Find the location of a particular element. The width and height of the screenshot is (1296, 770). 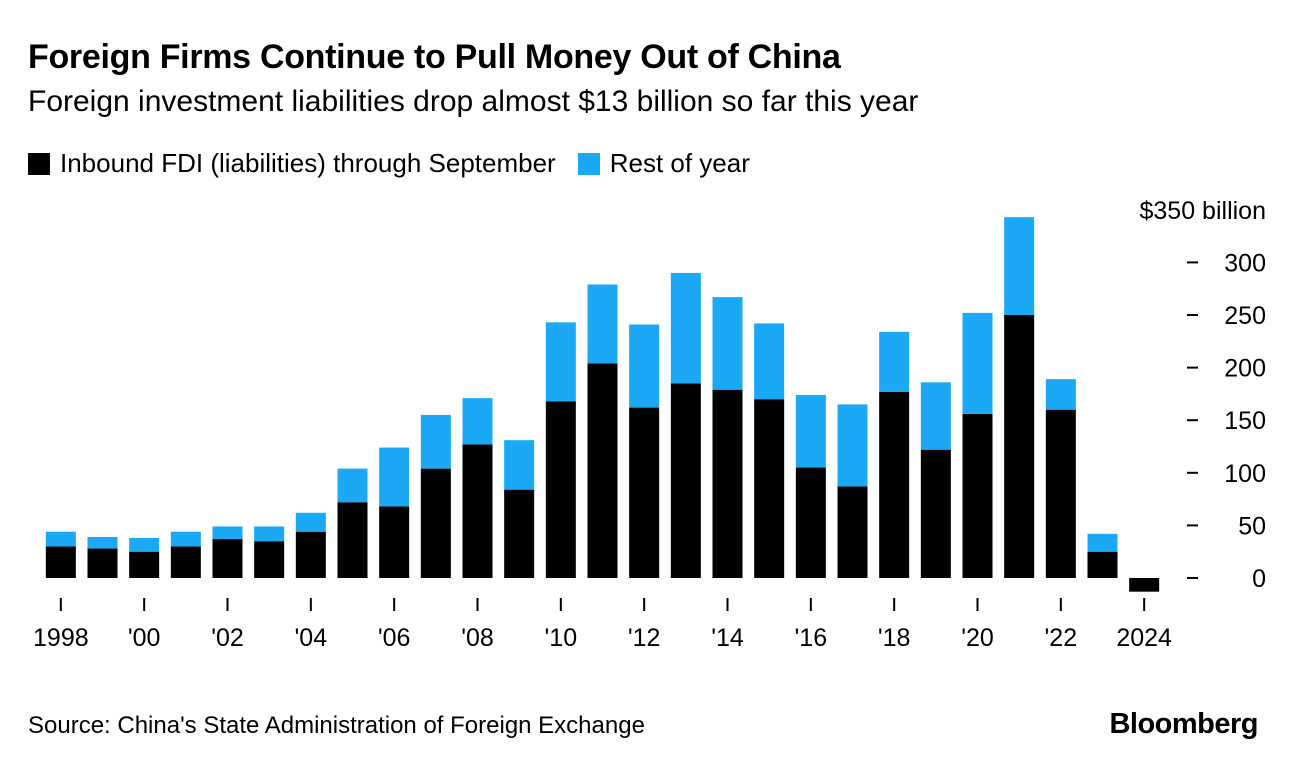

bar-rest-of-year-2016 is located at coordinates (810, 431).